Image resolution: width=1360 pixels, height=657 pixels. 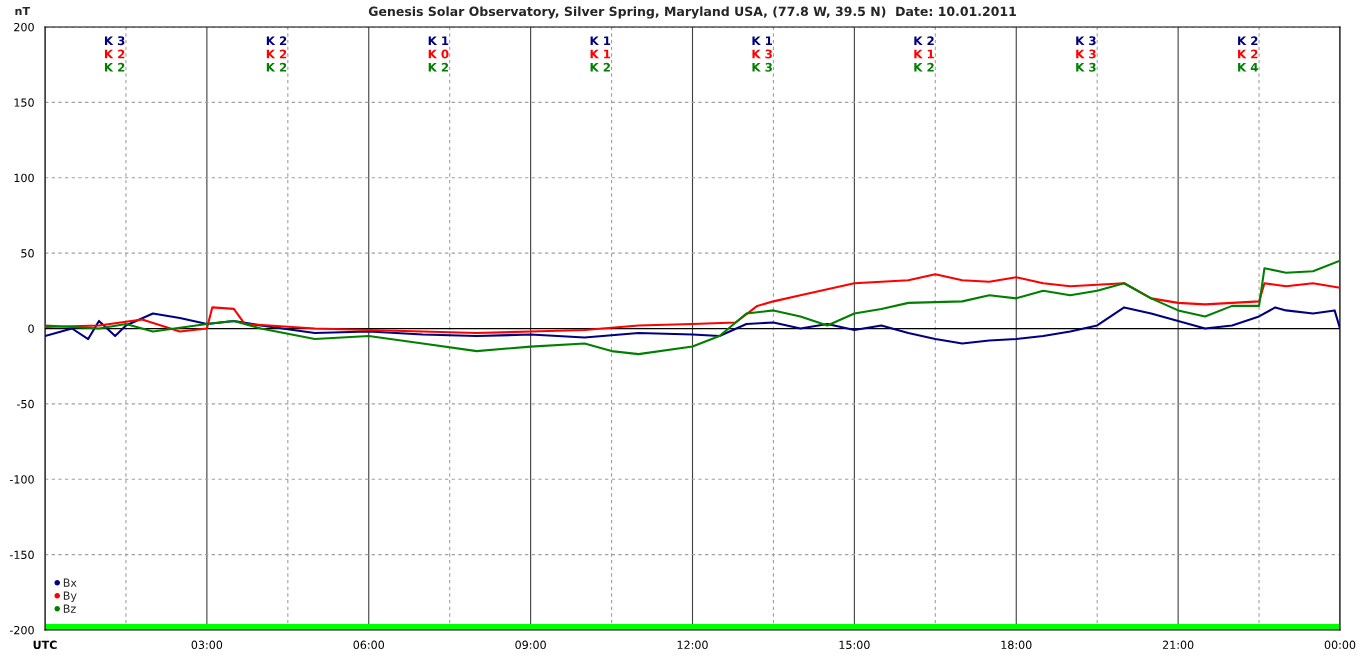 What do you see at coordinates (438, 54) in the screenshot?
I see `annotation: K 0` at bounding box center [438, 54].